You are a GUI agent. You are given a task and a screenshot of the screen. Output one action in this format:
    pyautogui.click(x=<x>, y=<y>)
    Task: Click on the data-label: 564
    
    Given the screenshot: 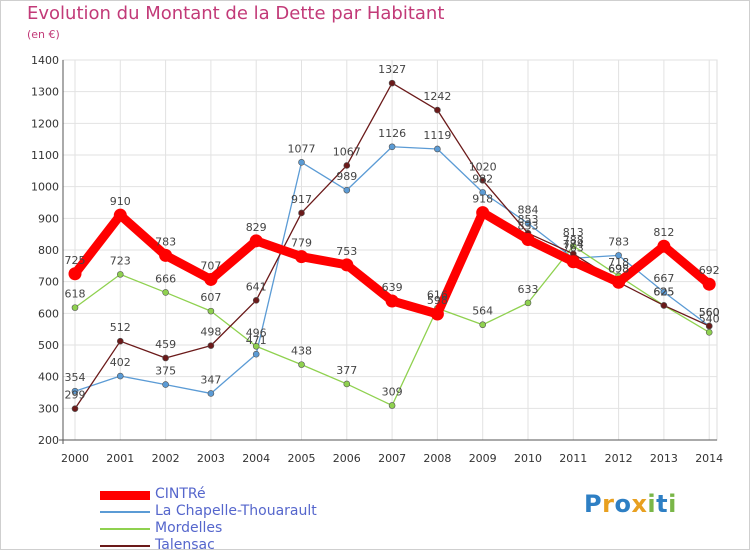 What is the action you would take?
    pyautogui.click(x=482, y=311)
    